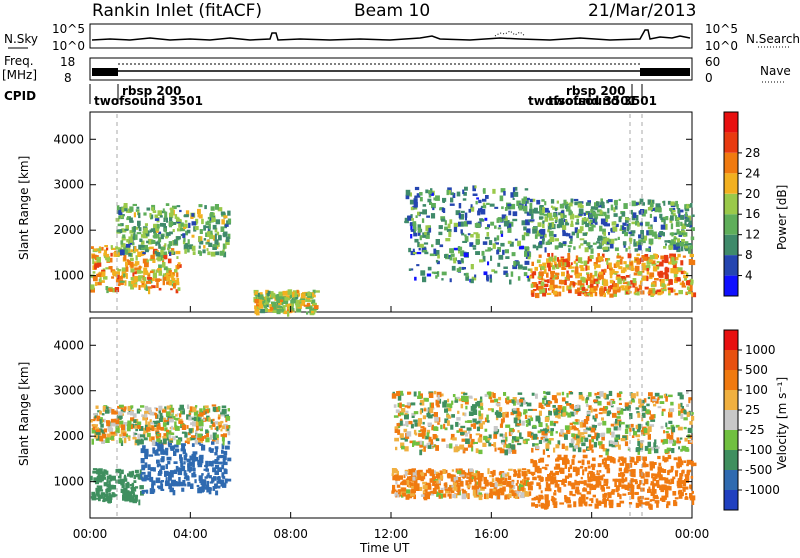 The height and width of the screenshot is (558, 800). What do you see at coordinates (105, 72) in the screenshot?
I see `freq-band-left` at bounding box center [105, 72].